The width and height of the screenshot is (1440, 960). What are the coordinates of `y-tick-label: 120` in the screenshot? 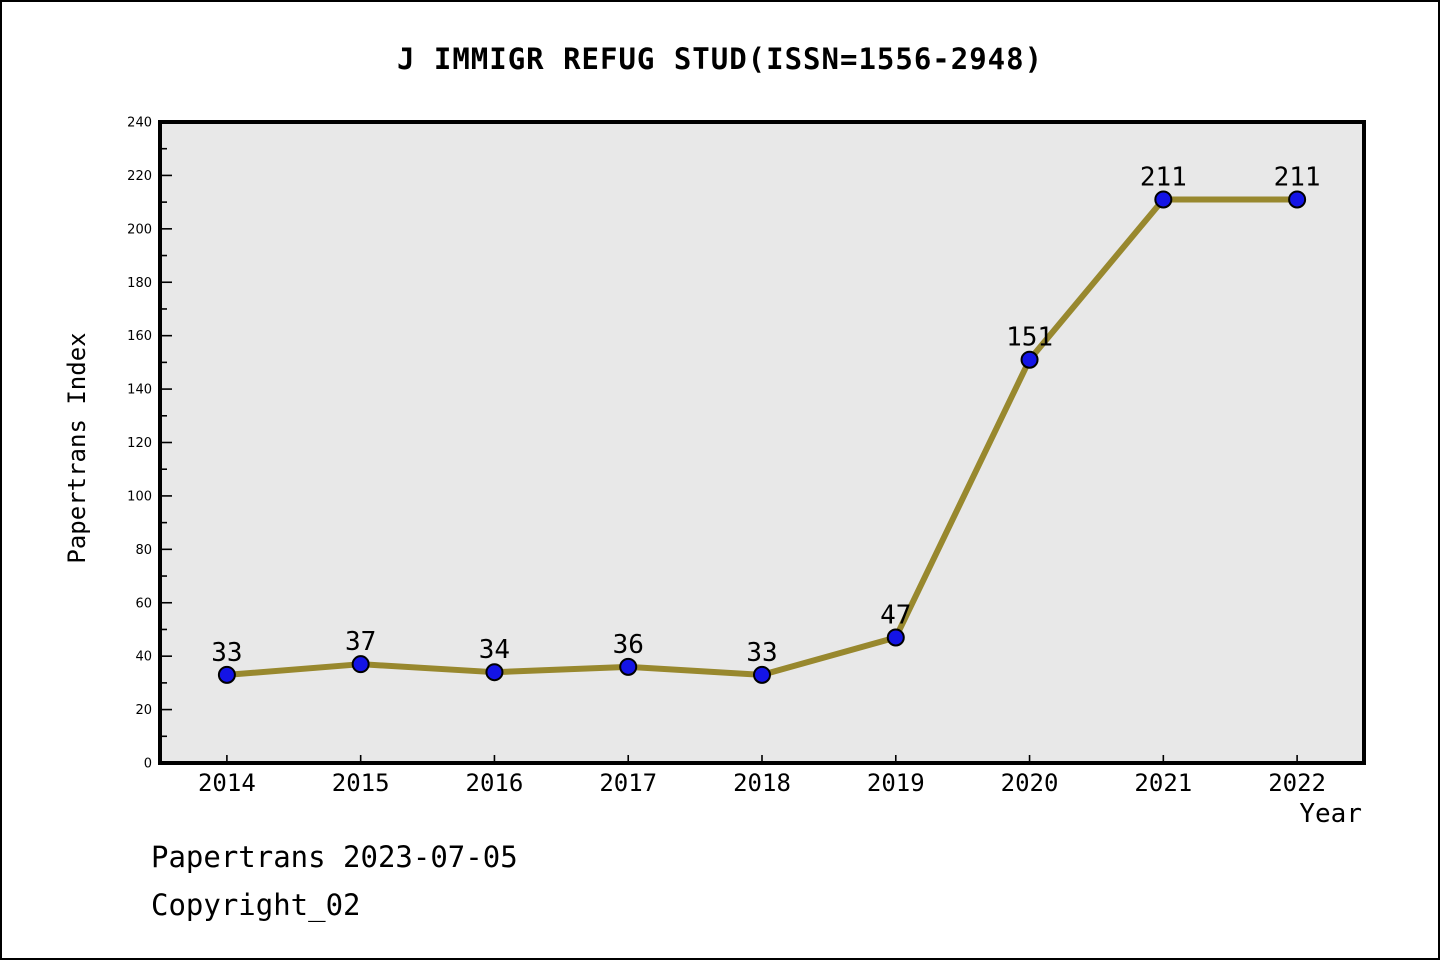 It's located at (139, 443).